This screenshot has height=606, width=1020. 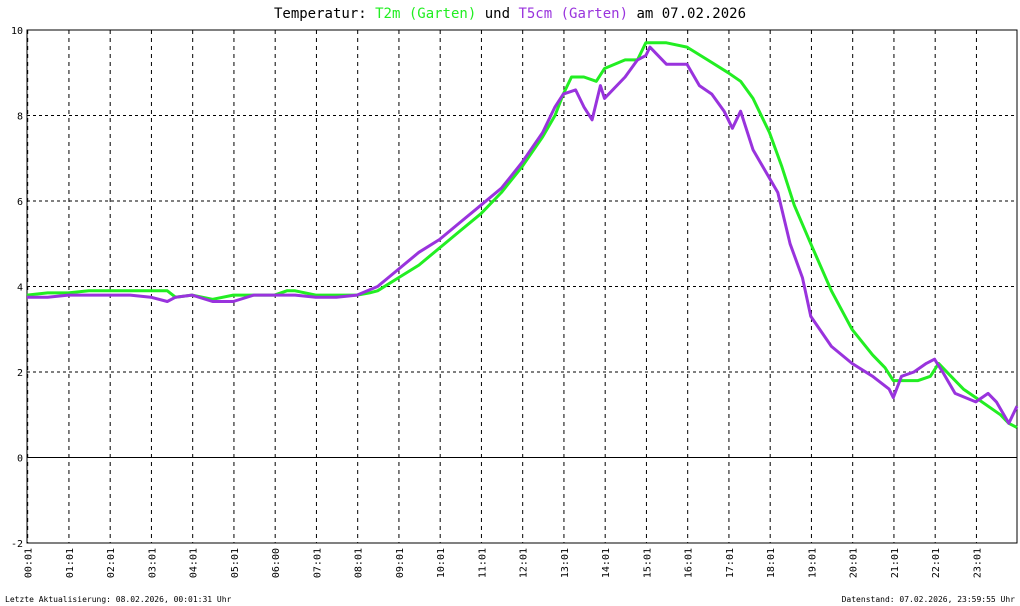 I want to click on y-tick-label: 8, so click(x=20, y=117).